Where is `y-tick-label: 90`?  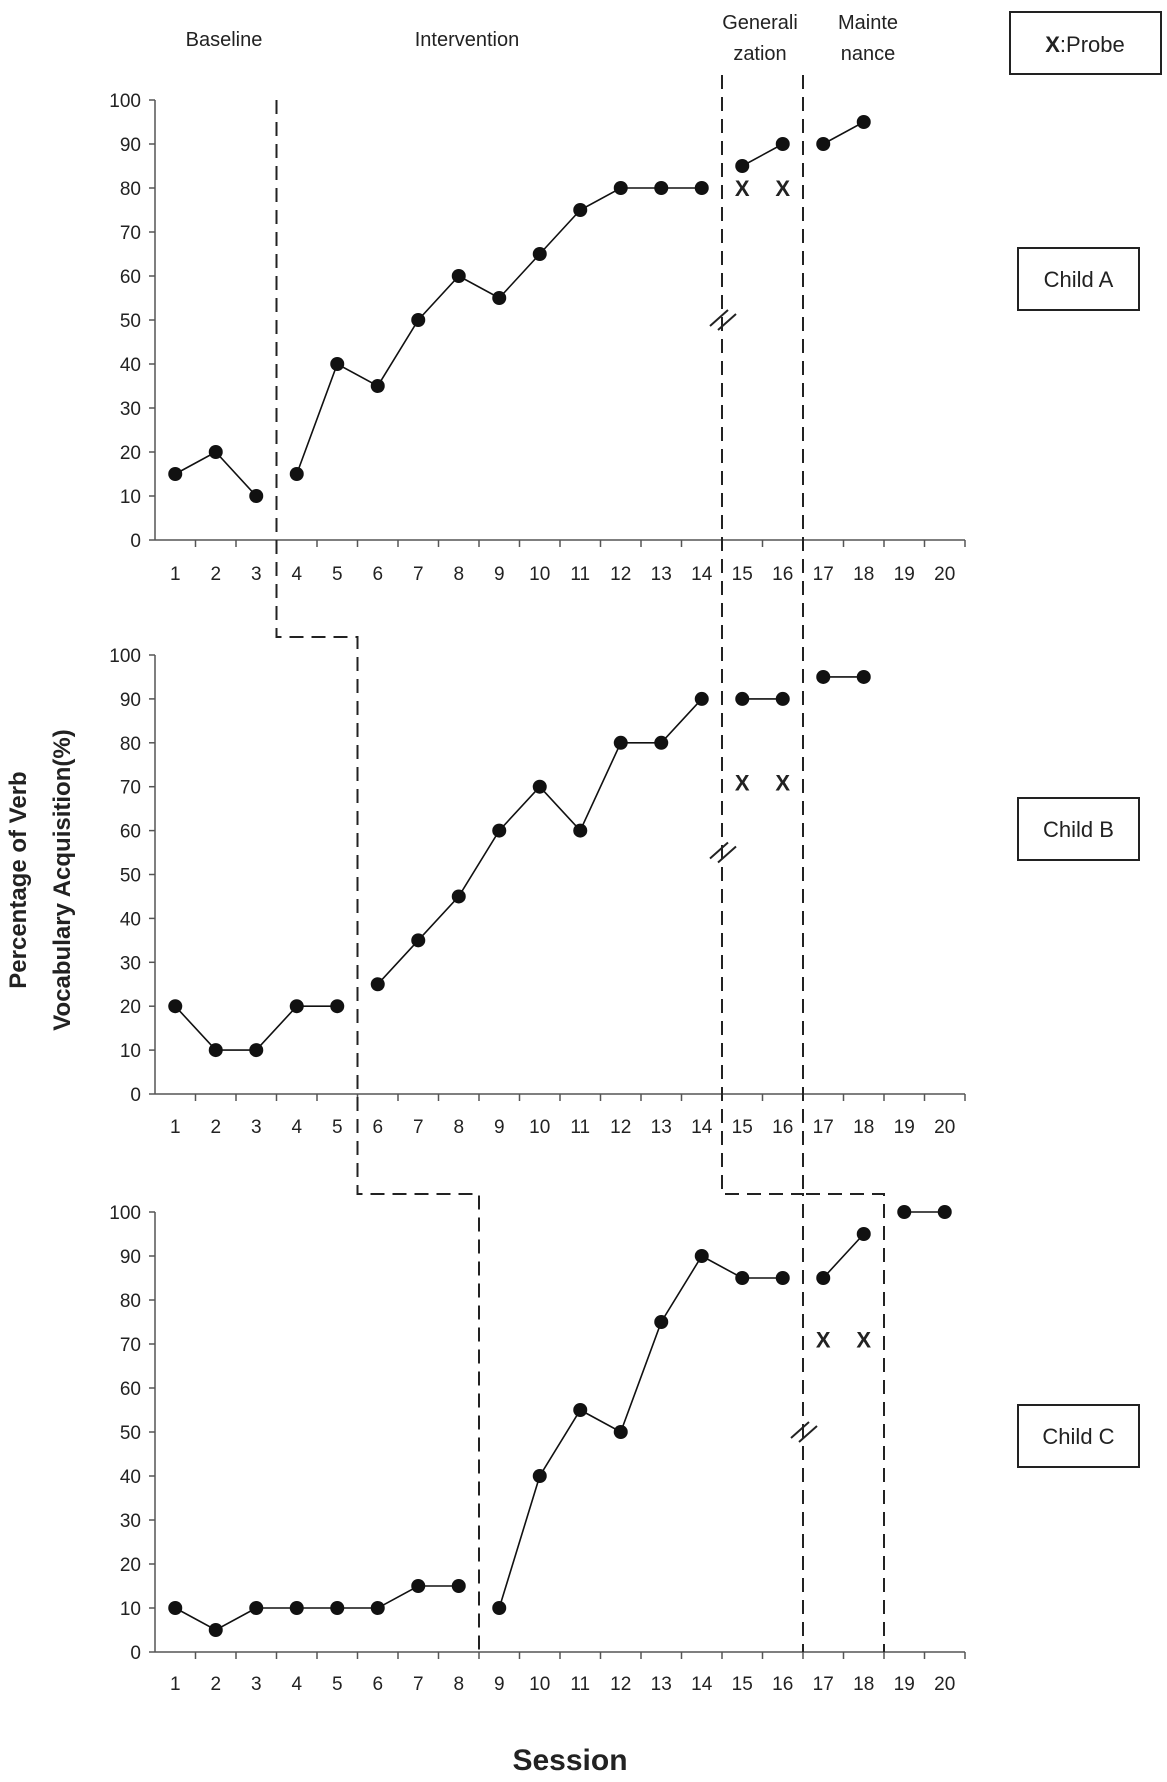
y-tick-label: 90 is located at coordinates (130, 1257).